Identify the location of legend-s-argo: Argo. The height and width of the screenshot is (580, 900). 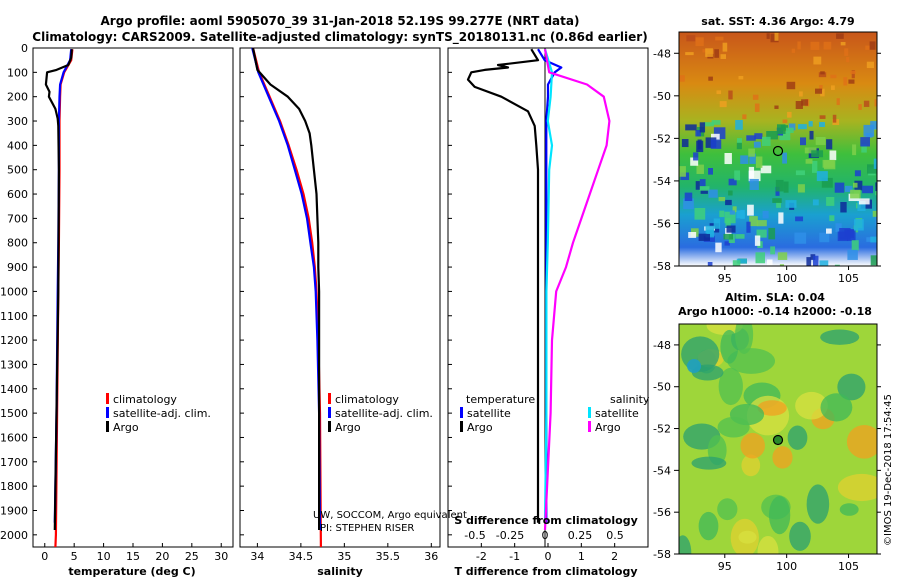
(608, 427).